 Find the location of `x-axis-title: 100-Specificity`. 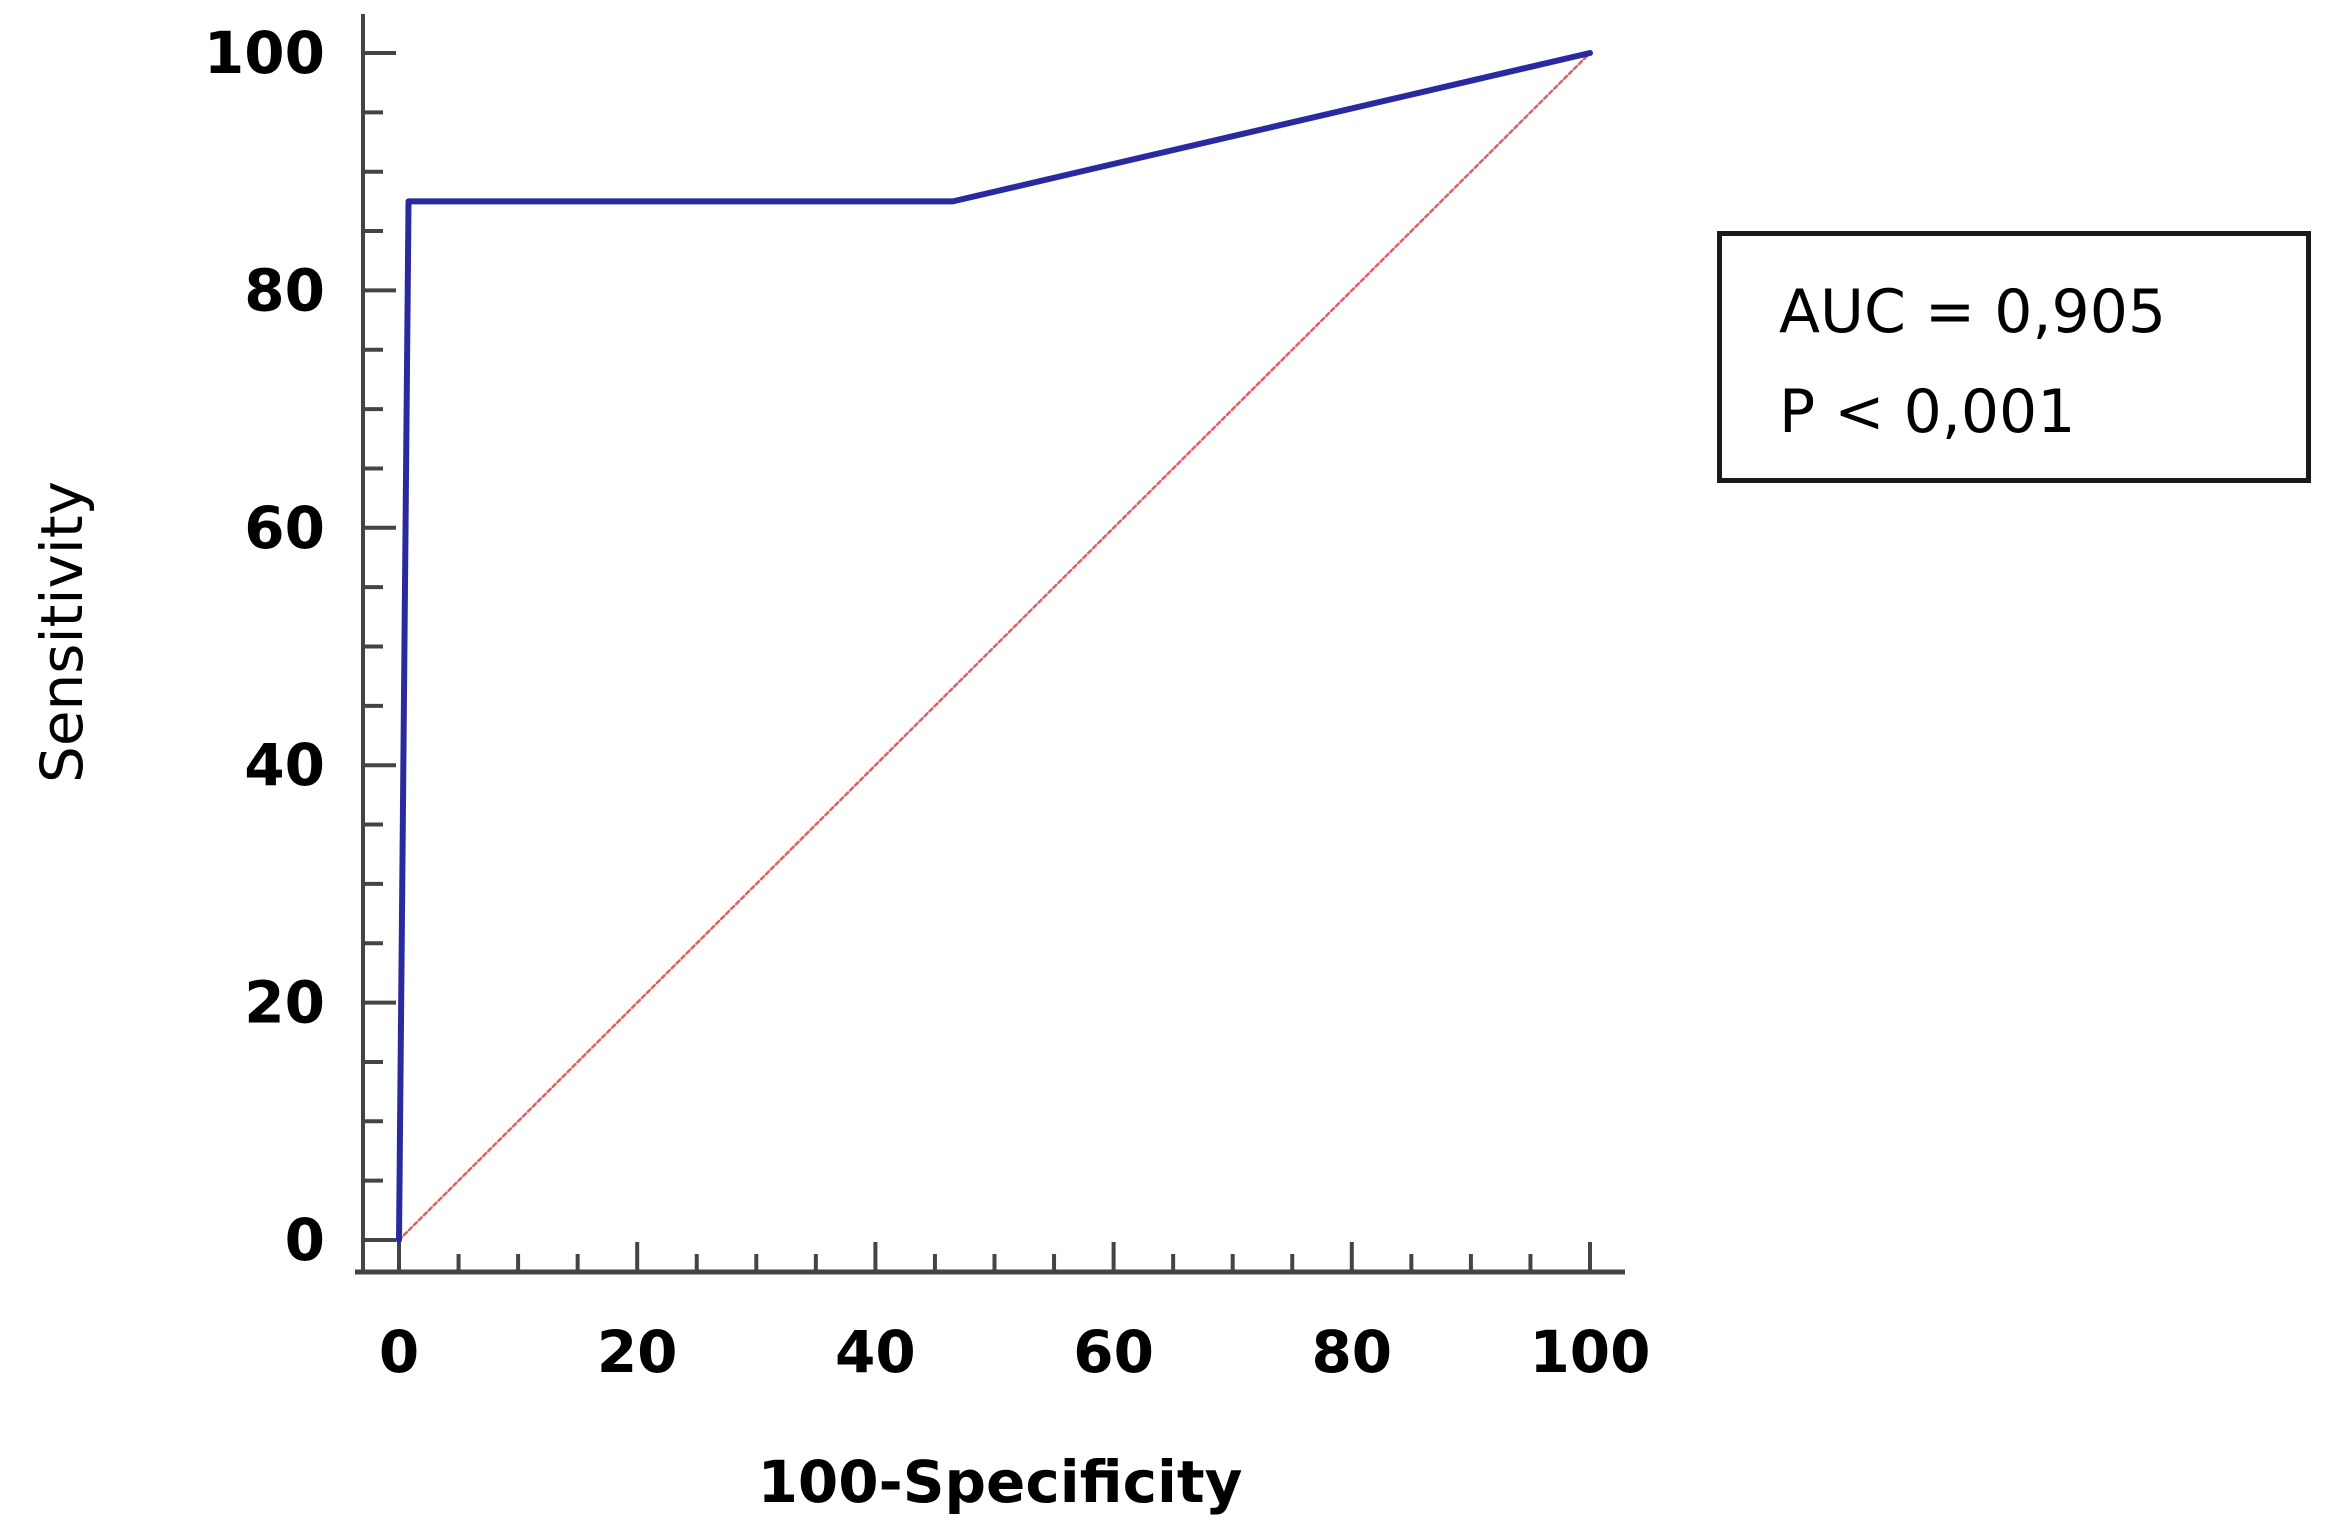

x-axis-title: 100-Specificity is located at coordinates (1000, 1482).